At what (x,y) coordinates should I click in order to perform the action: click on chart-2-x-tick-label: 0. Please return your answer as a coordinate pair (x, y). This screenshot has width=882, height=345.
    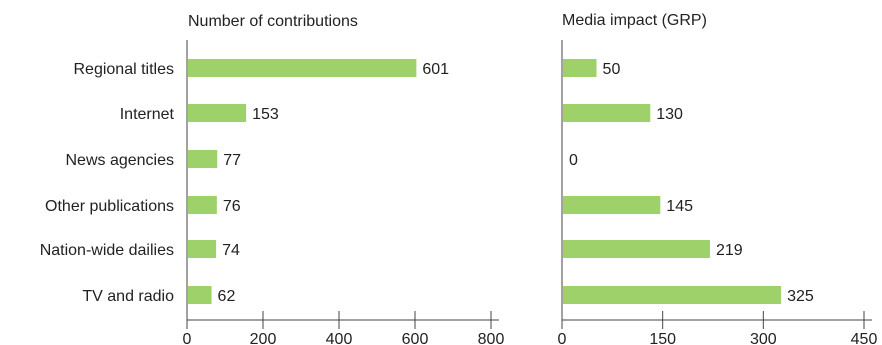
    Looking at the image, I should click on (562, 338).